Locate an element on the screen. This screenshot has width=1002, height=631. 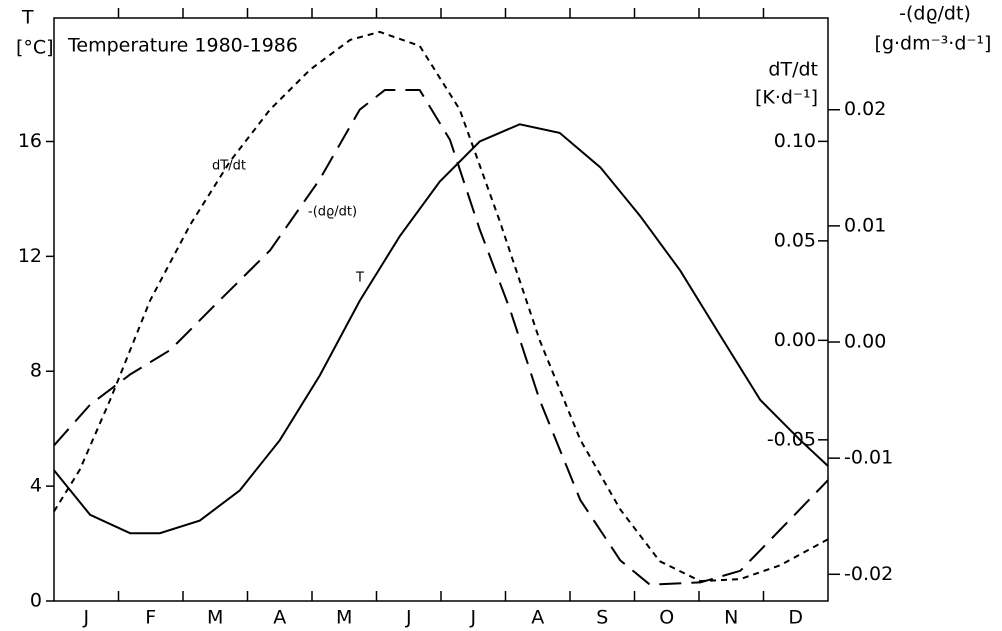
y2-tick-label: 0.00 is located at coordinates (795, 340).